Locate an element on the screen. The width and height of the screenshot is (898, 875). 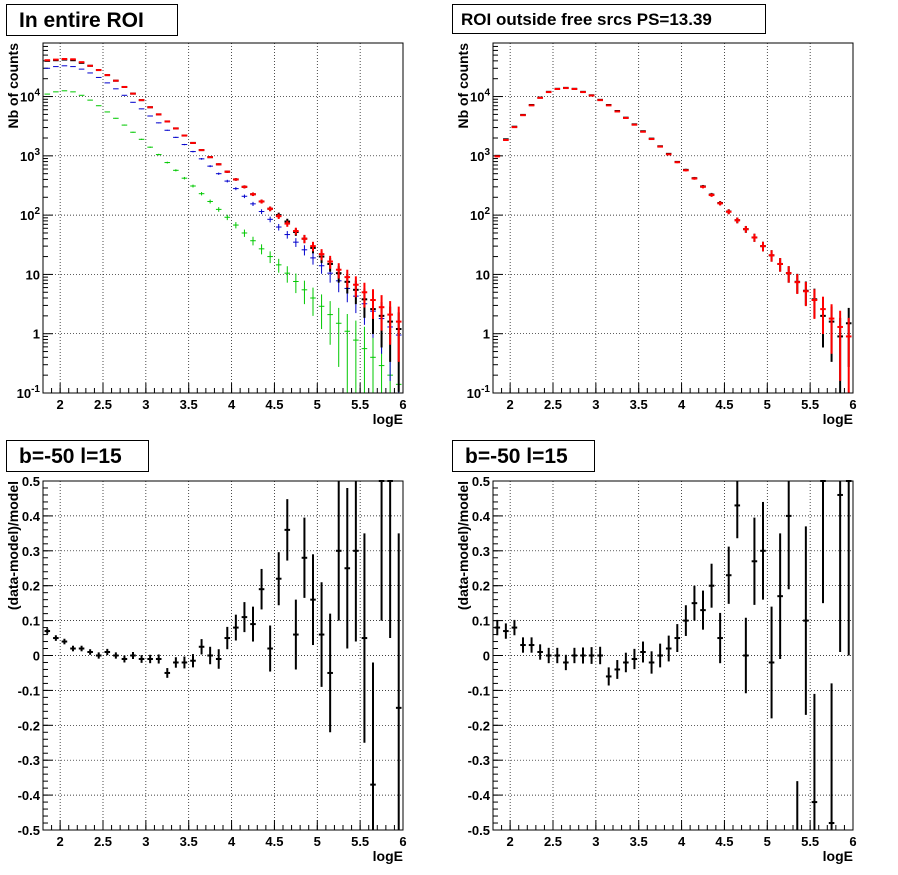
x-tick-label: 4 is located at coordinates (682, 841).